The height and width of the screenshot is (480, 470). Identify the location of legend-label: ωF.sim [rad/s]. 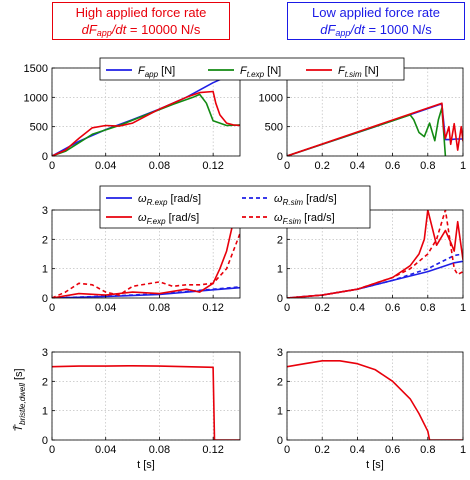
(304, 219).